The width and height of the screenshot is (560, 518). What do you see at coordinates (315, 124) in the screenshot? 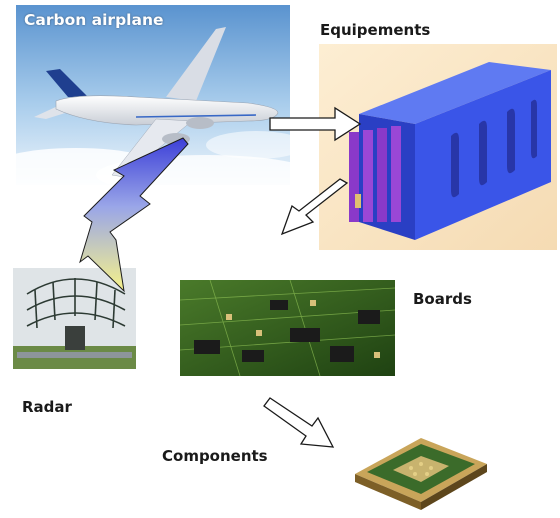
I see `arrow-right-icon` at bounding box center [315, 124].